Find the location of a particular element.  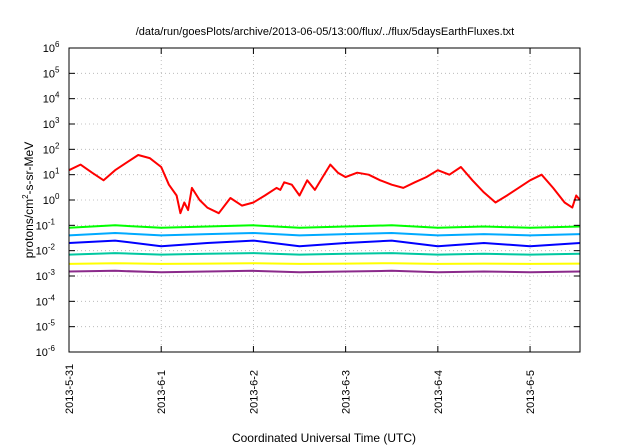

y-tick-label: 10⁻² is located at coordinates (46, 250).